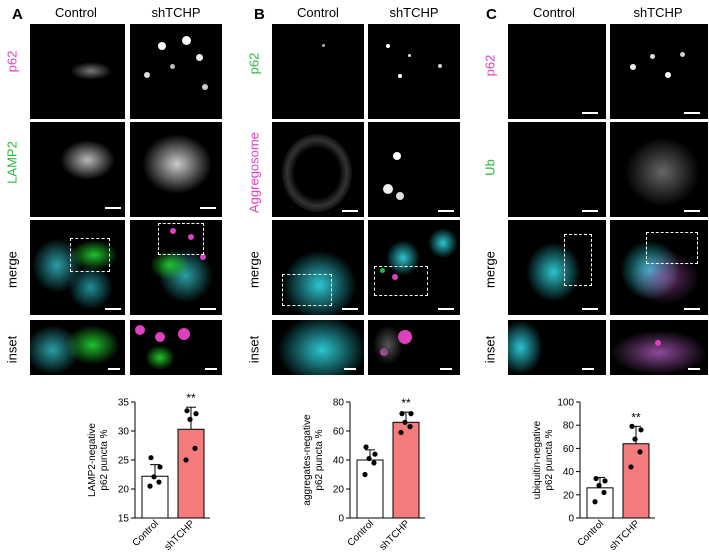  Describe the element at coordinates (176, 267) in the screenshot. I see `micrograph-a-merge-shtchp` at that location.